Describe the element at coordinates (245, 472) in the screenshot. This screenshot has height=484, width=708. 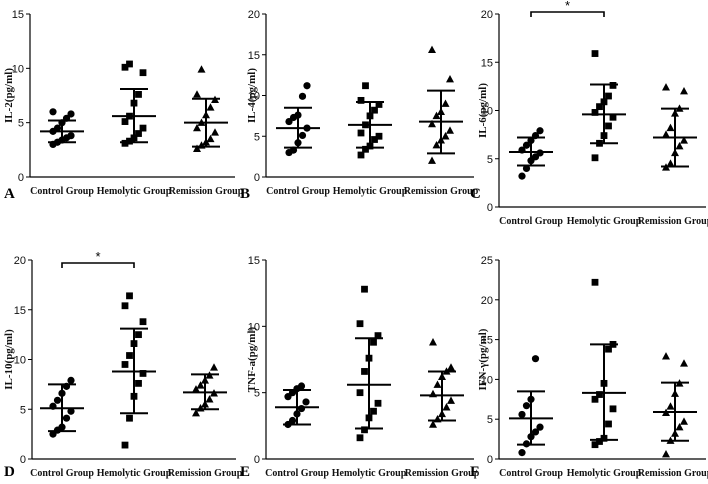
I see `panel-label: E` at that location.